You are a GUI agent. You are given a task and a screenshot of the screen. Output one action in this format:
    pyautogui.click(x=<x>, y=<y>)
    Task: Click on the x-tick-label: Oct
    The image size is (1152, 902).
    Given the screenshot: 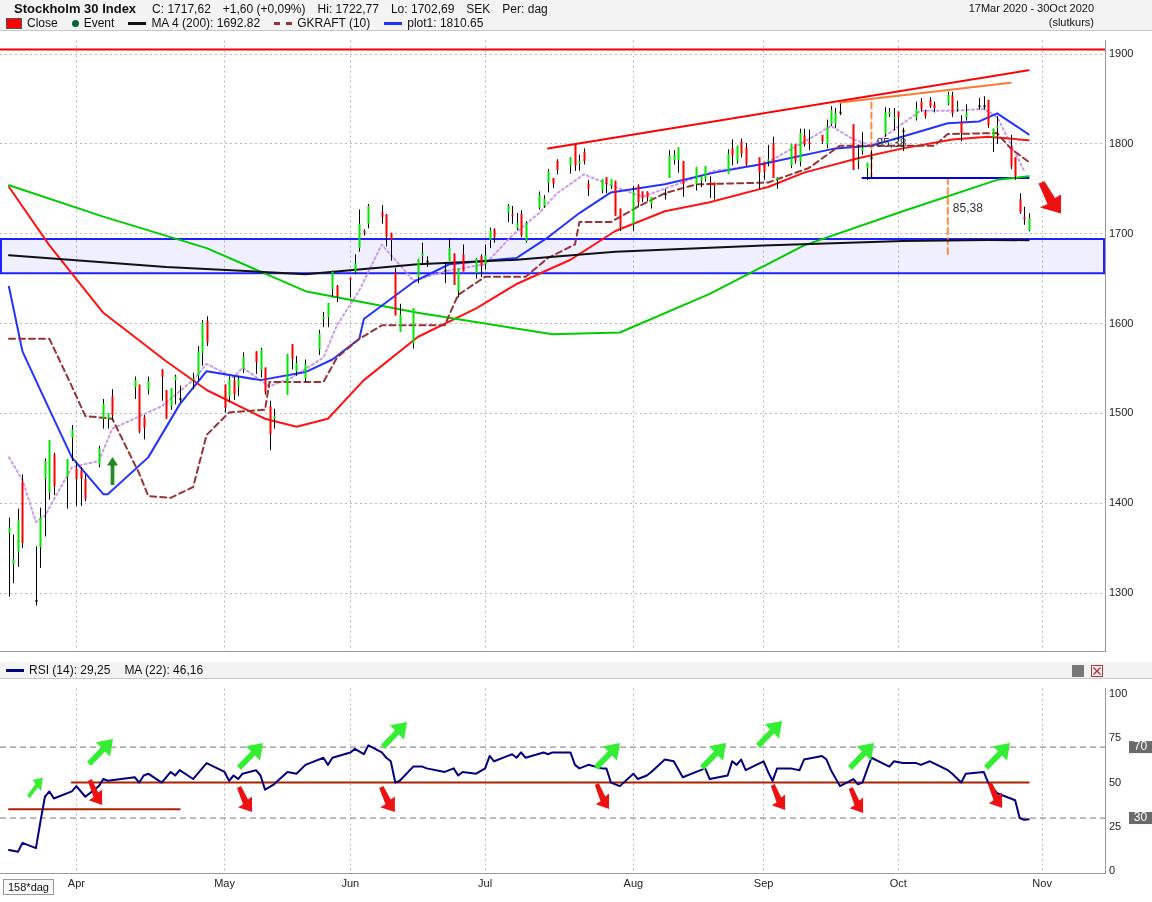 What is the action you would take?
    pyautogui.click(x=898, y=882)
    